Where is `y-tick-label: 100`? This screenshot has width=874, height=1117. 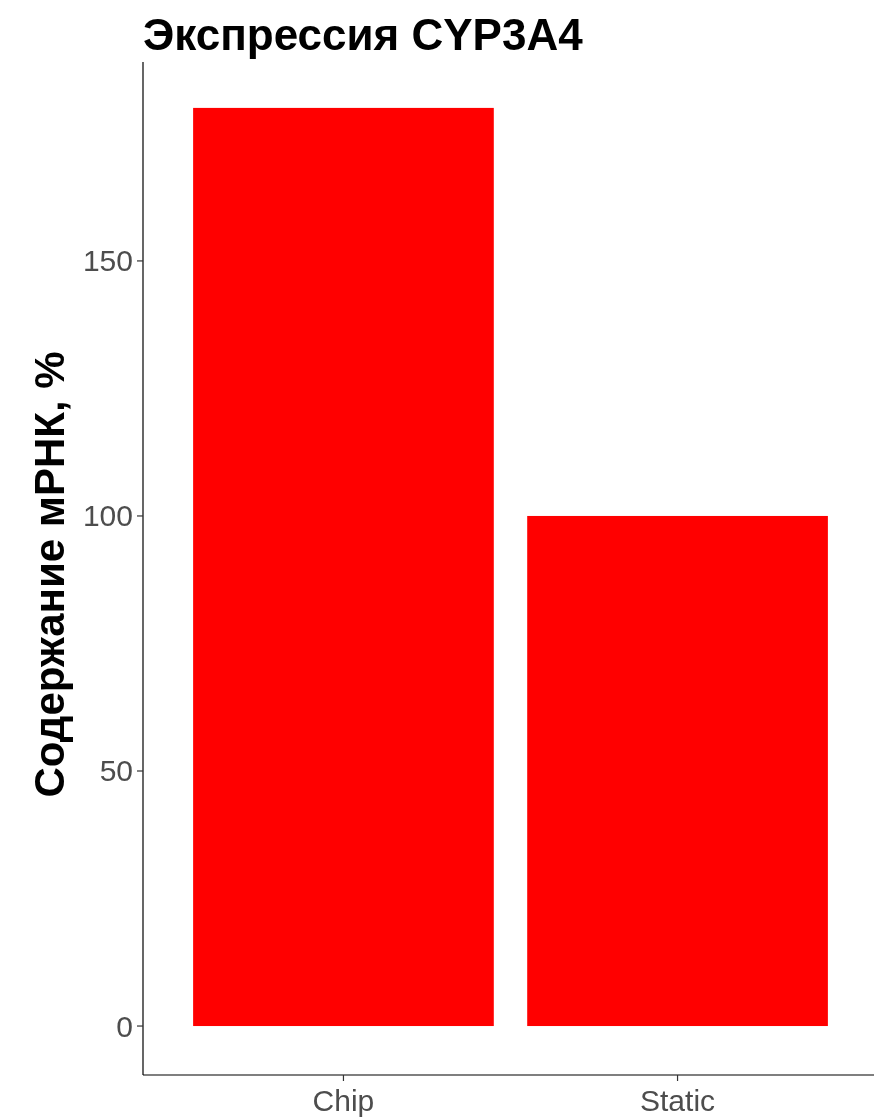
y-tick-label: 100 is located at coordinates (107, 516).